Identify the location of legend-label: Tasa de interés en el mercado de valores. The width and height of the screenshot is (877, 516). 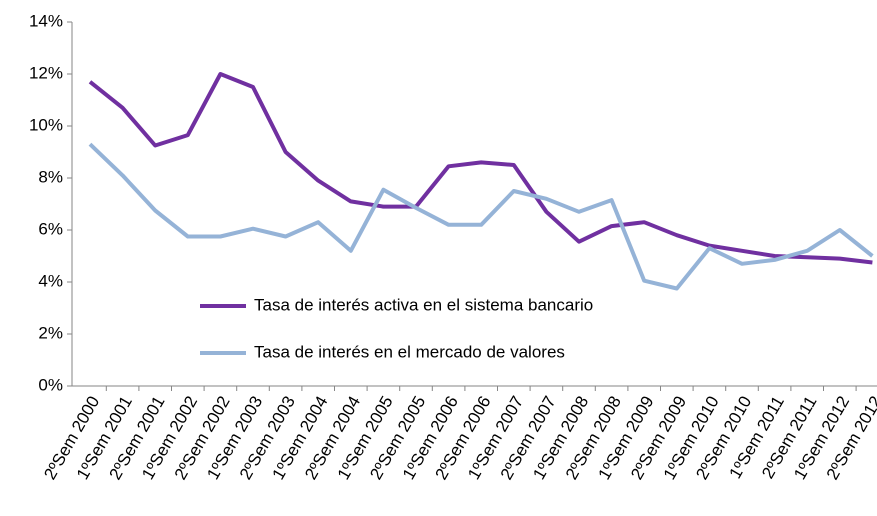
(409, 351).